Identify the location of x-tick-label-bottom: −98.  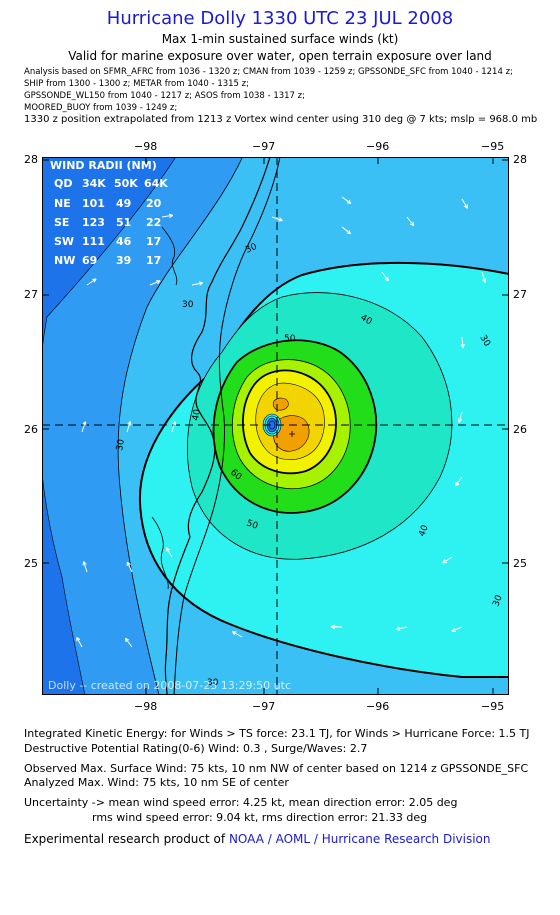
(146, 706).